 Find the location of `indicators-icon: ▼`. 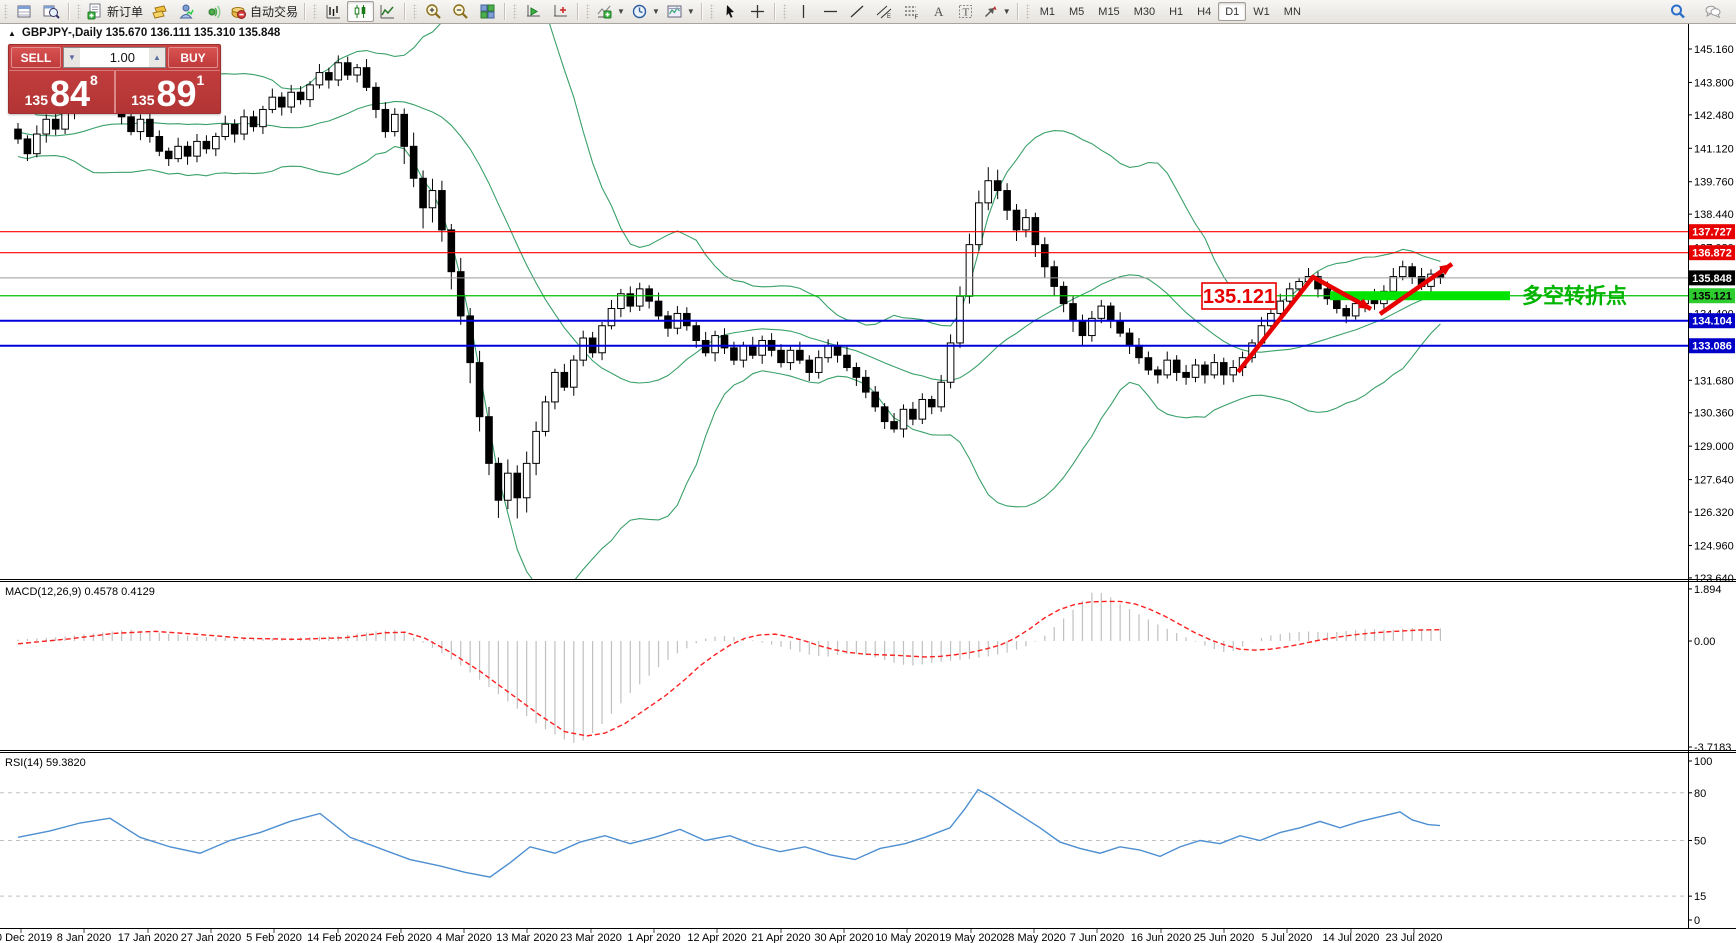

indicators-icon: ▼ is located at coordinates (610, 11).